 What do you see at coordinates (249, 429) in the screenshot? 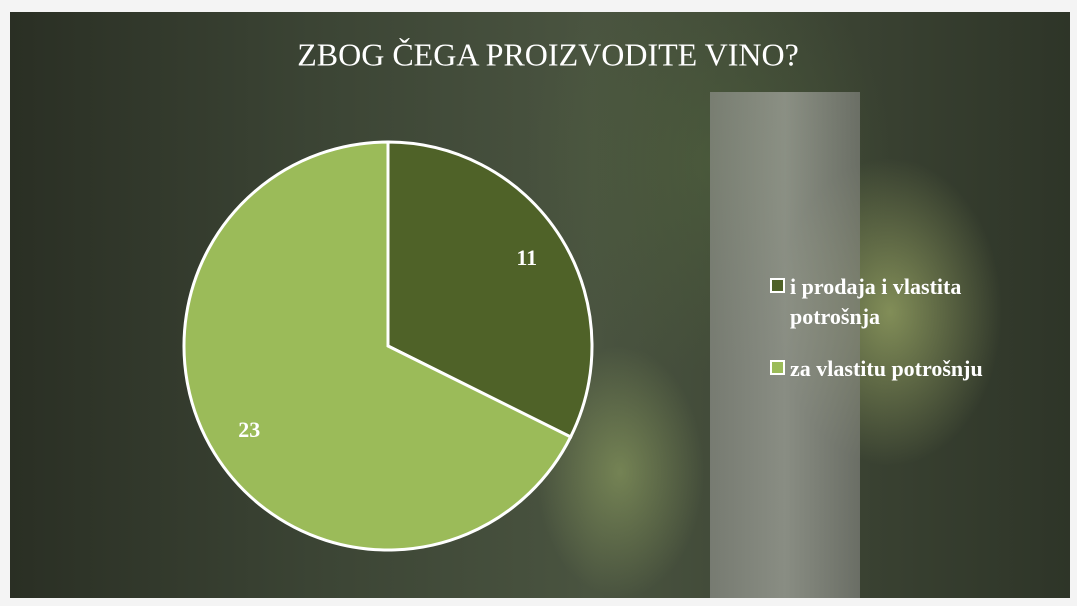
I see `data-label: 23` at bounding box center [249, 429].